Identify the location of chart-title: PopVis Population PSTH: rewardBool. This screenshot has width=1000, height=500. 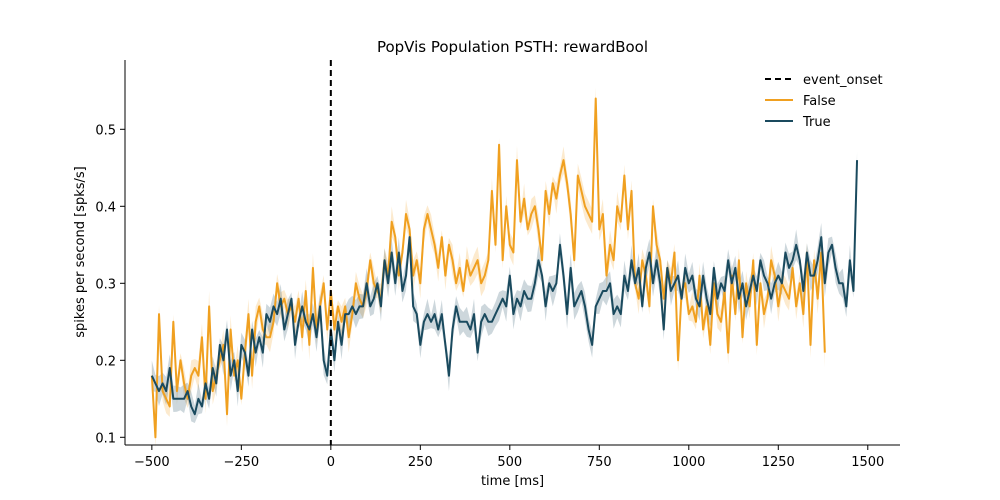
(512, 47).